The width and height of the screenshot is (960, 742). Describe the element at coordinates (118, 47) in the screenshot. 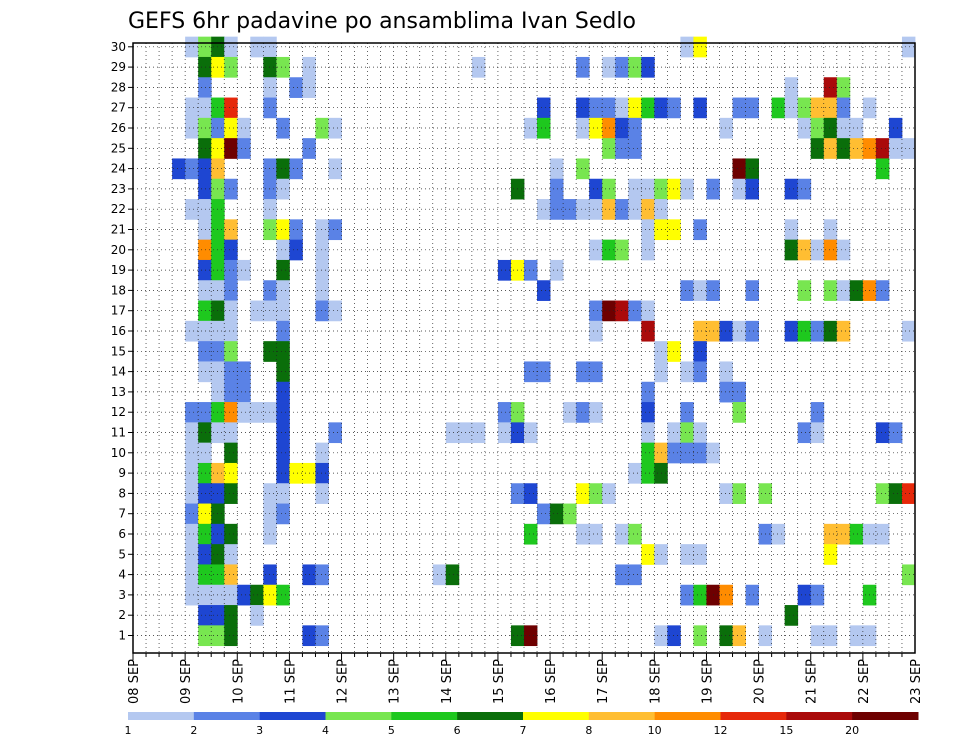

I see `y-tick-label: 30` at that location.